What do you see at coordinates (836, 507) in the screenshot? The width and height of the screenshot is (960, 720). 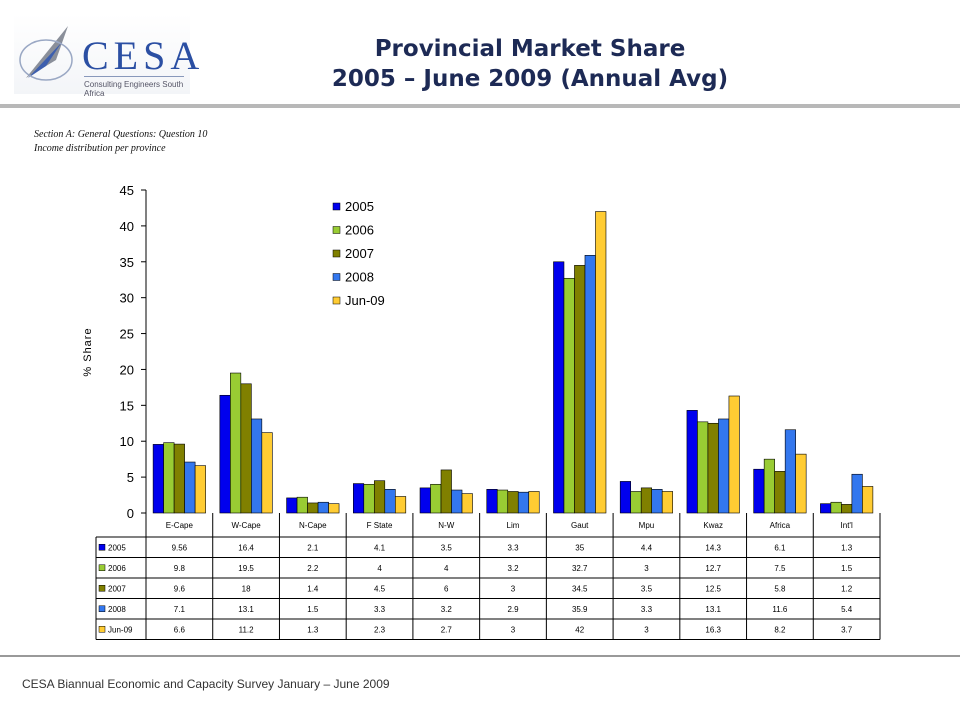 I see `bar-int-l-2006` at bounding box center [836, 507].